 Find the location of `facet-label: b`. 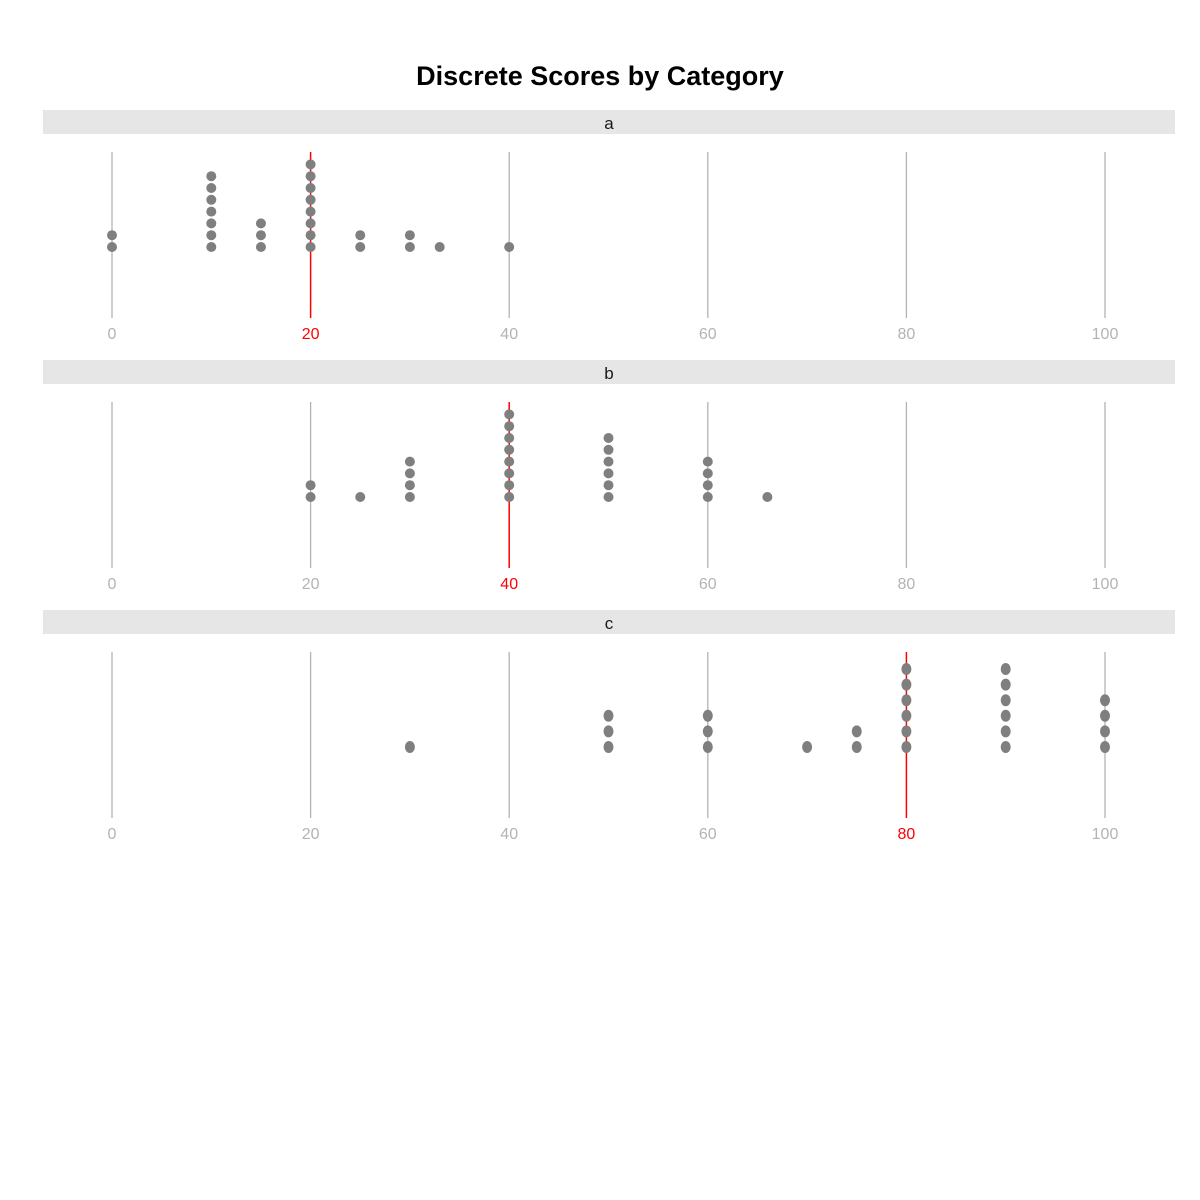

facet-label: b is located at coordinates (608, 373).